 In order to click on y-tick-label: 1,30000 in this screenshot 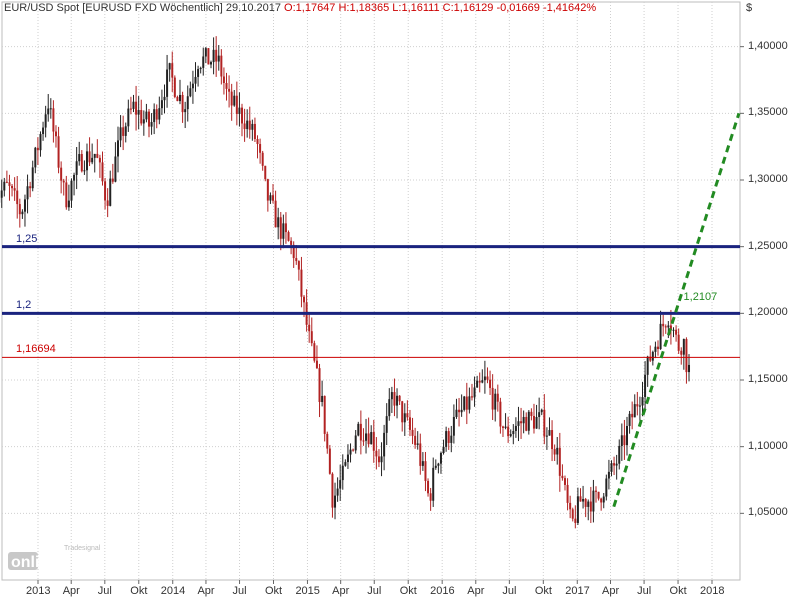, I will do `click(768, 179)`.